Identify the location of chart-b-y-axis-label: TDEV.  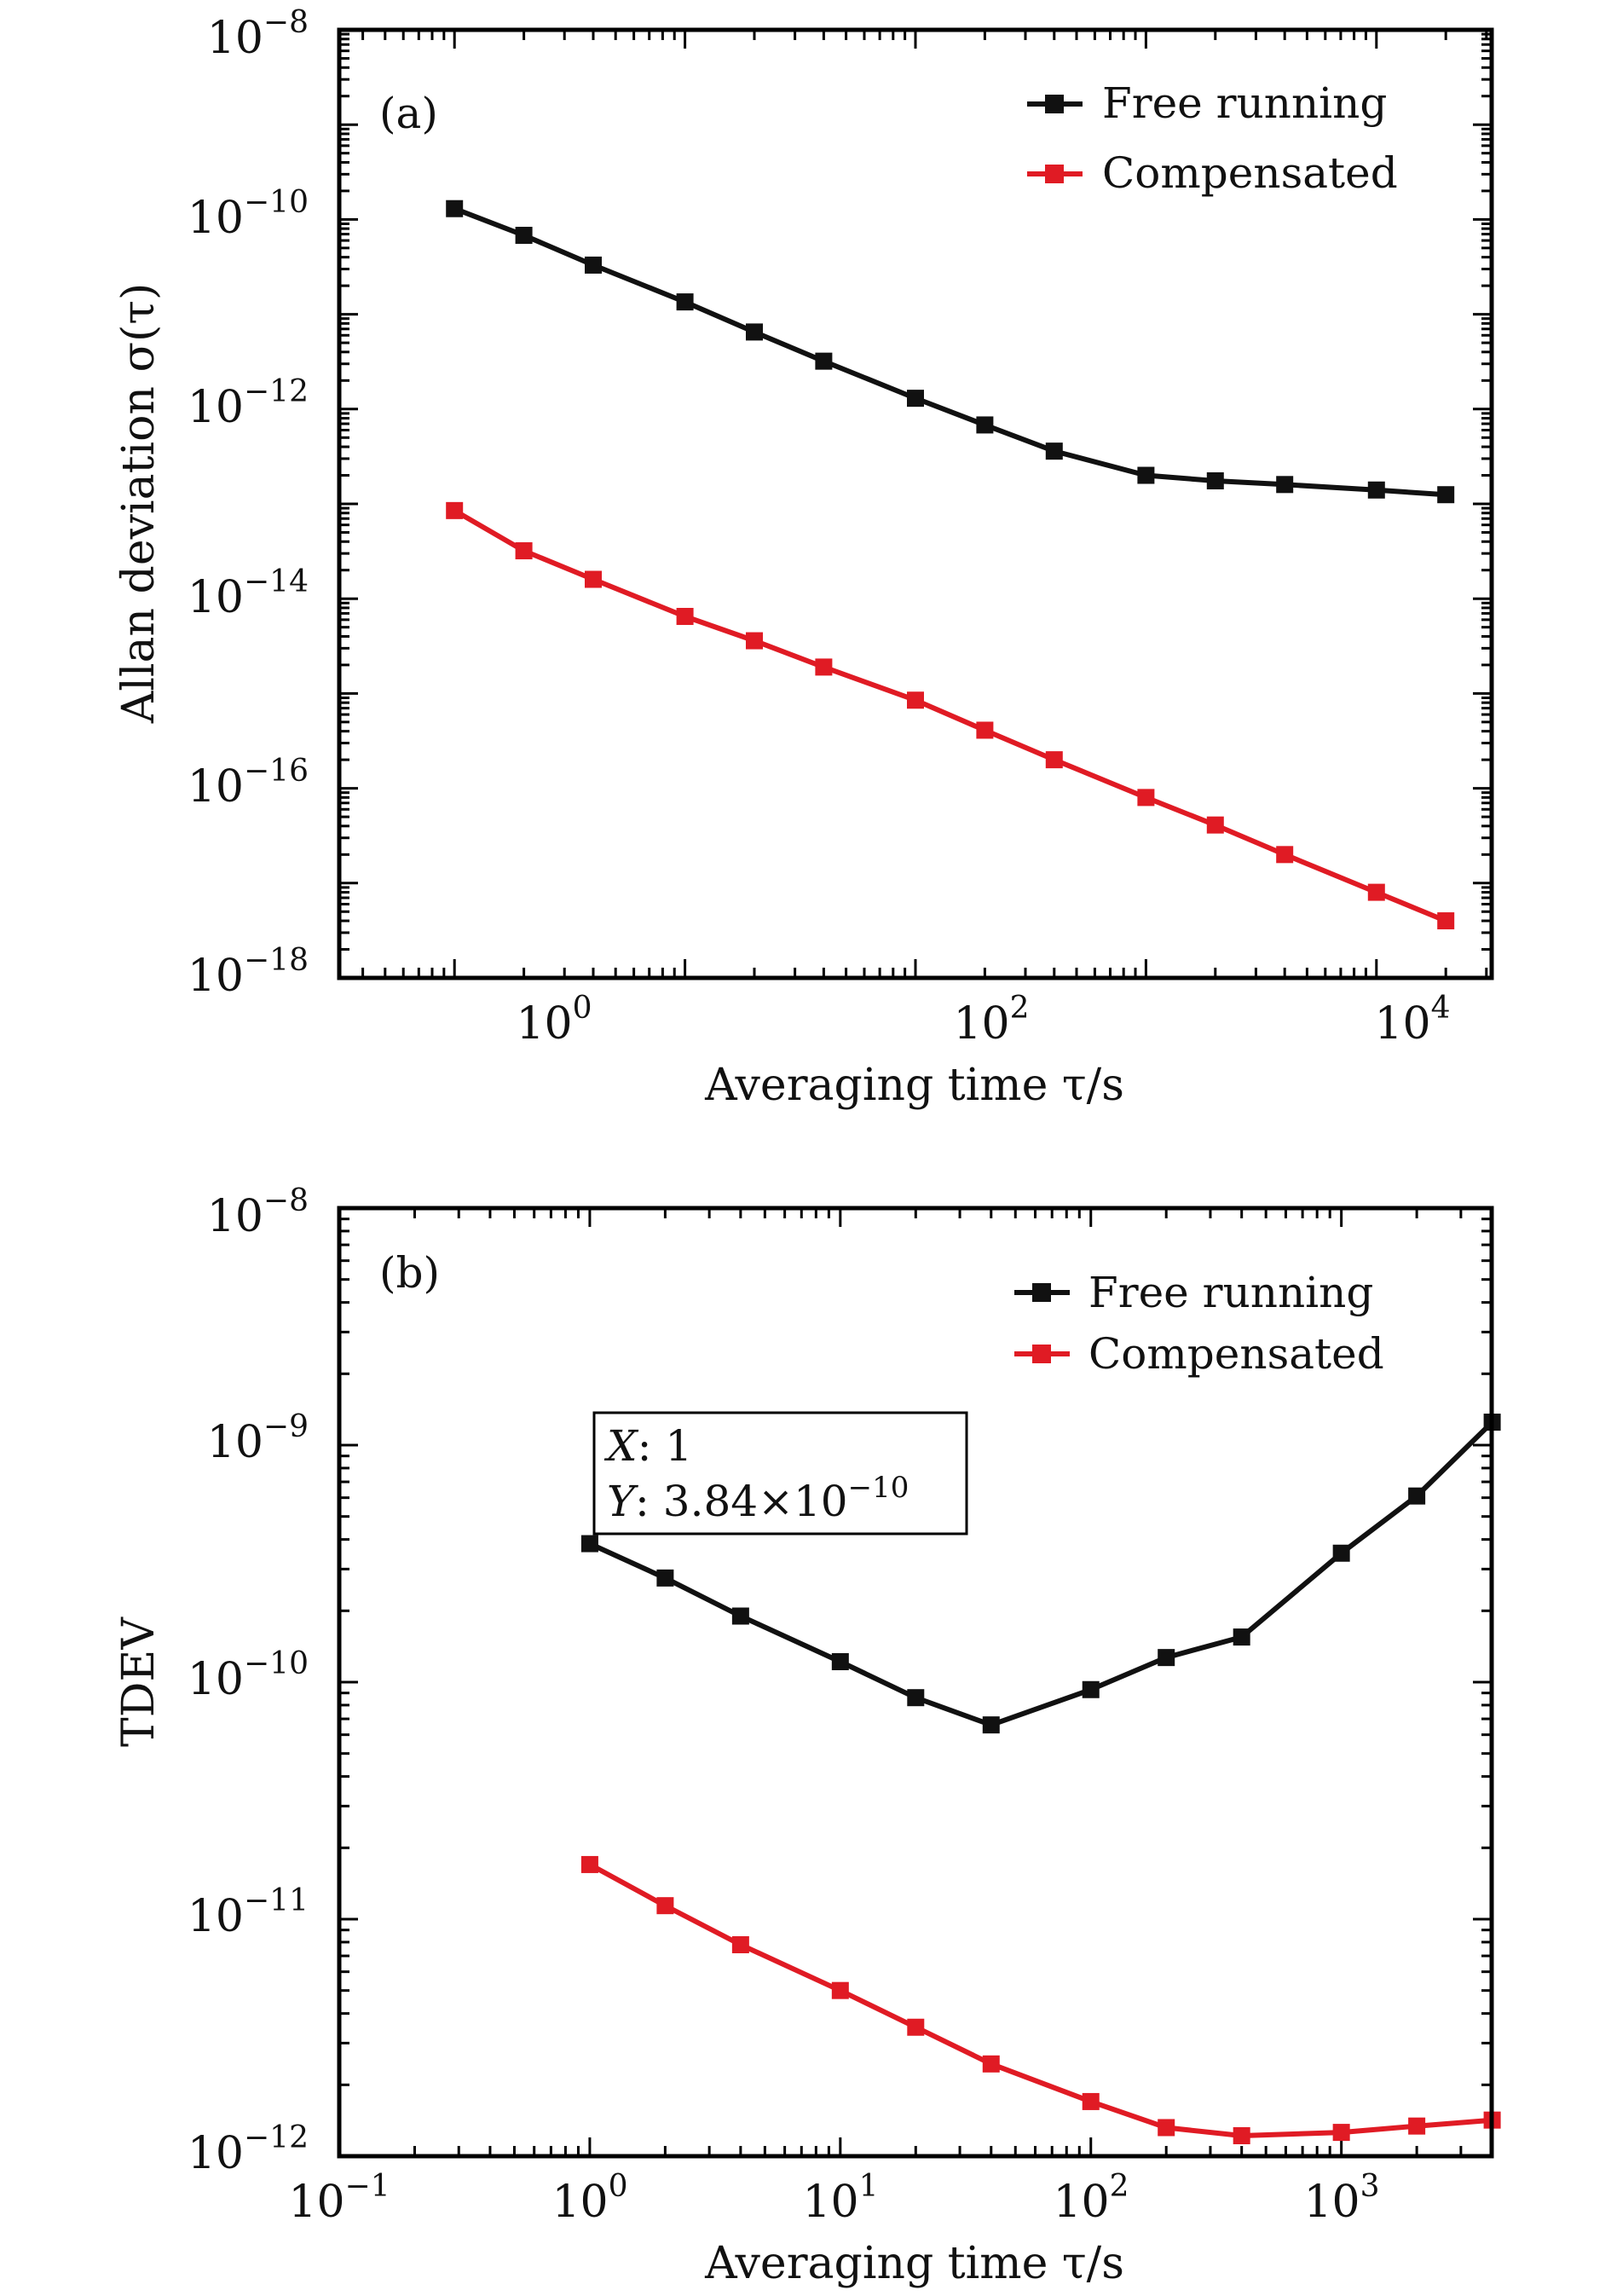
(139, 1682).